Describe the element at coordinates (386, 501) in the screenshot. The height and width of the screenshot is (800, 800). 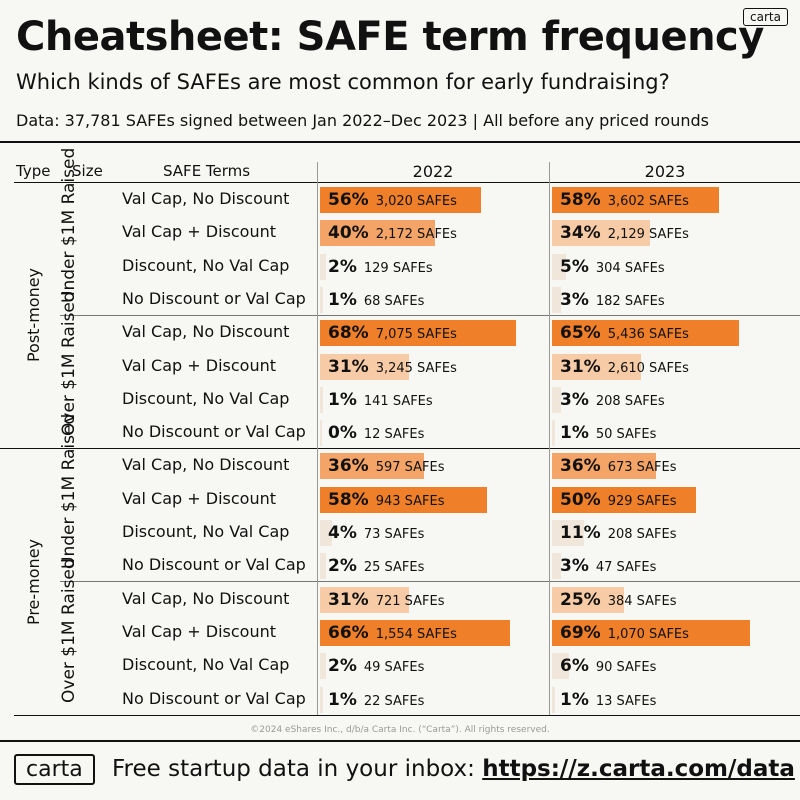
I see `value-label-2022: 58% 943 SAFEs` at that location.